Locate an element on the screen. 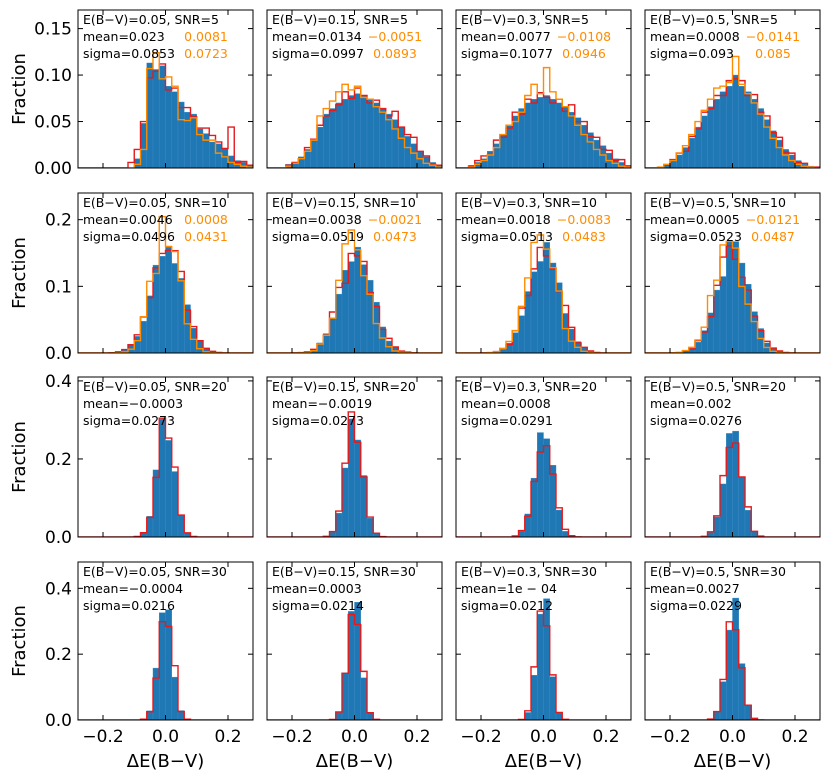 This screenshot has height=776, width=830. x-axis-label: ΔE(B−V) is located at coordinates (165, 761).